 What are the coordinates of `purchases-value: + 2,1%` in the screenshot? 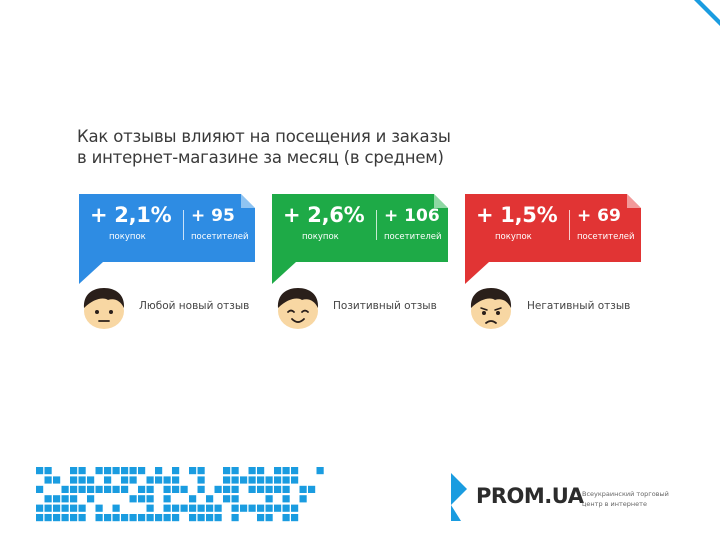 It's located at (131, 215).